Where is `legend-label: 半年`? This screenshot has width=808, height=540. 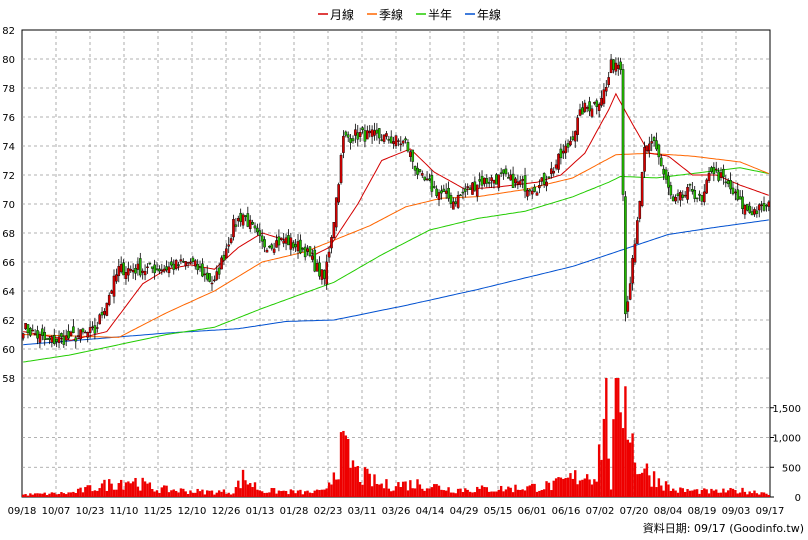 legend-label: 半年 is located at coordinates (440, 15).